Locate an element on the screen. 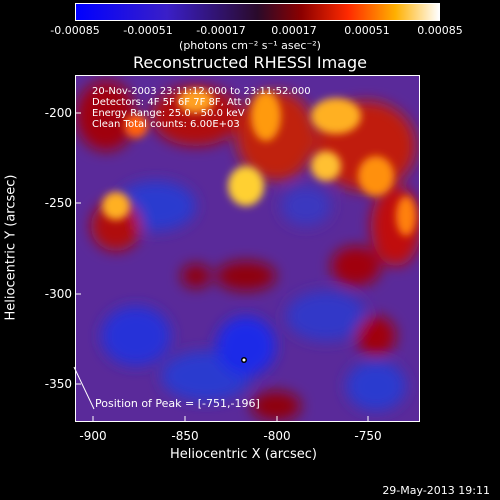  colorbar-tick-6: 0.00085 is located at coordinates (440, 30).